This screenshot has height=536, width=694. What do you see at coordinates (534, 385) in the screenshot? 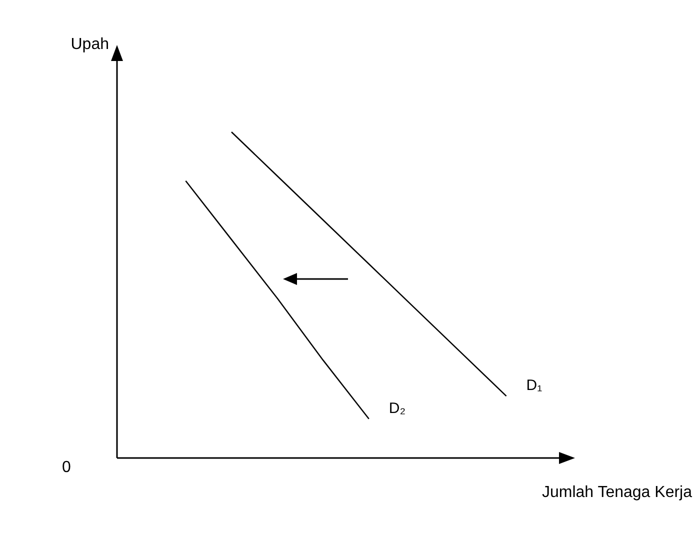
I see `series-label: D₁` at bounding box center [534, 385].